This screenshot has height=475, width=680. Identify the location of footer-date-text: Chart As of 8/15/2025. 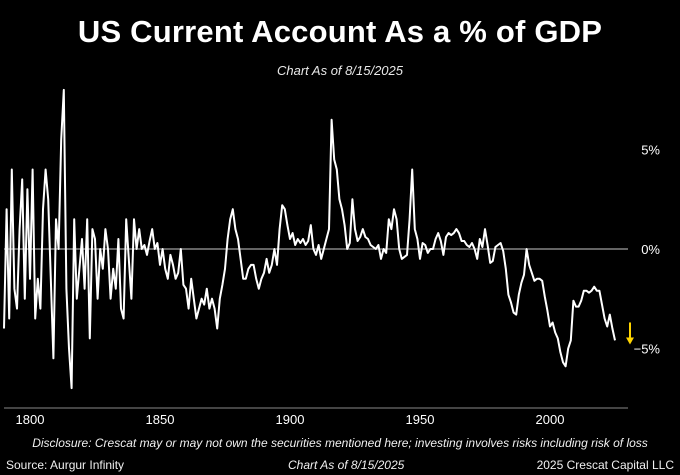
(346, 465).